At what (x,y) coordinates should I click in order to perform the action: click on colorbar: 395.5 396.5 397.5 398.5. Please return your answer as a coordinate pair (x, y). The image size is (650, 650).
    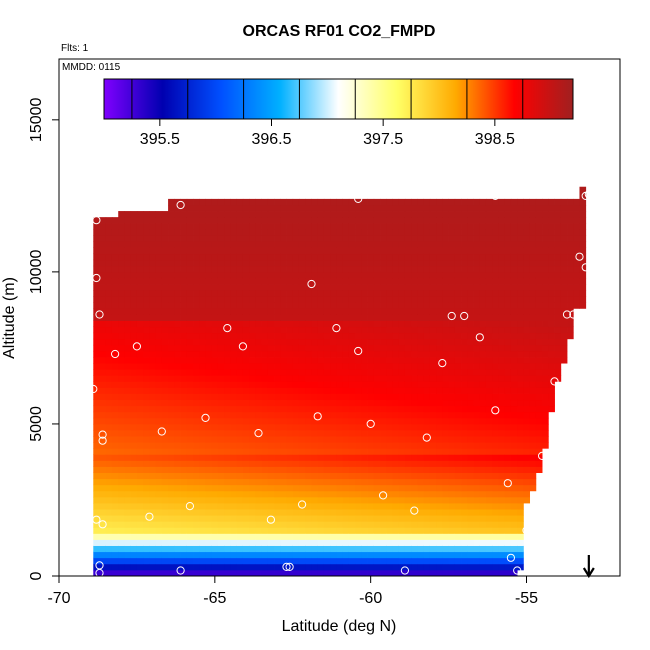
    Looking at the image, I should click on (338, 113).